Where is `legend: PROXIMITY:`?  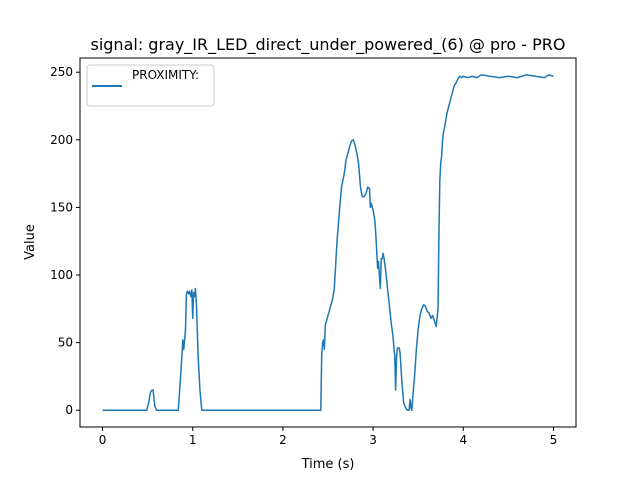 legend: PROXIMITY: is located at coordinates (150, 85).